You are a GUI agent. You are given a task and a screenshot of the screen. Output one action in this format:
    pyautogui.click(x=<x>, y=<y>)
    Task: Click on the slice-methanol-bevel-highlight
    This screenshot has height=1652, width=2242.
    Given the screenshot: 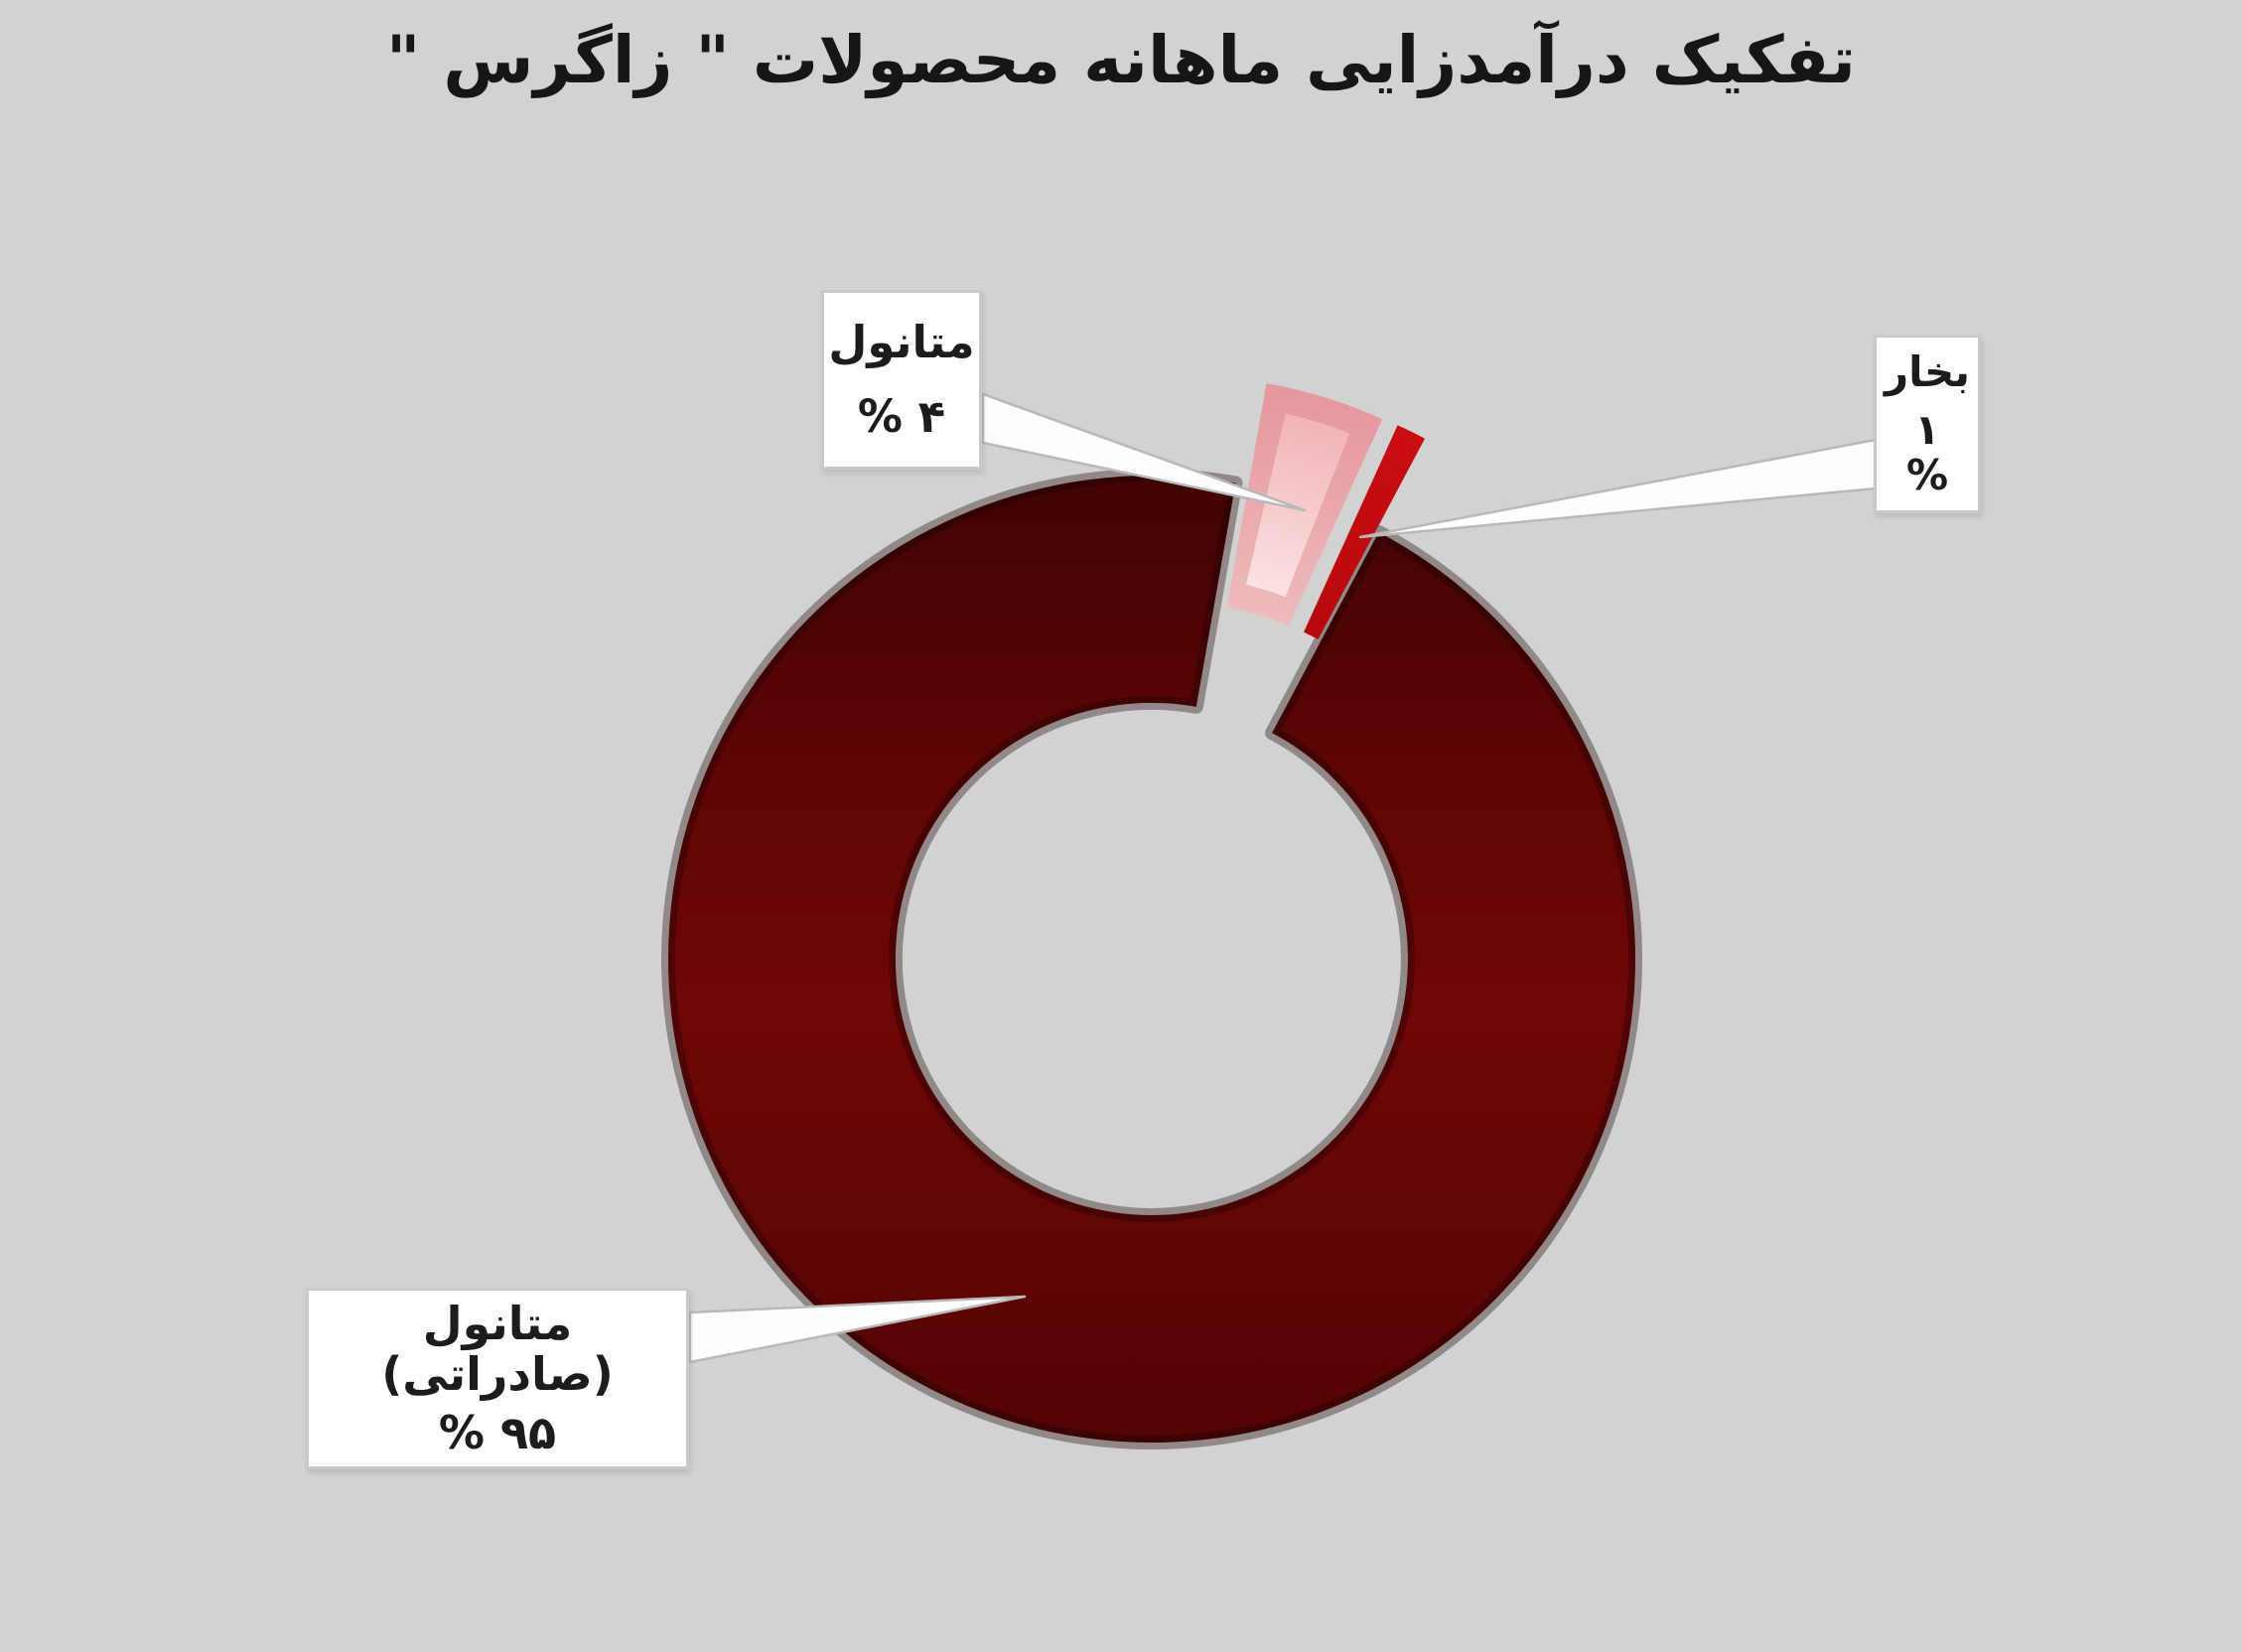 What is the action you would take?
    pyautogui.click(x=1298, y=506)
    